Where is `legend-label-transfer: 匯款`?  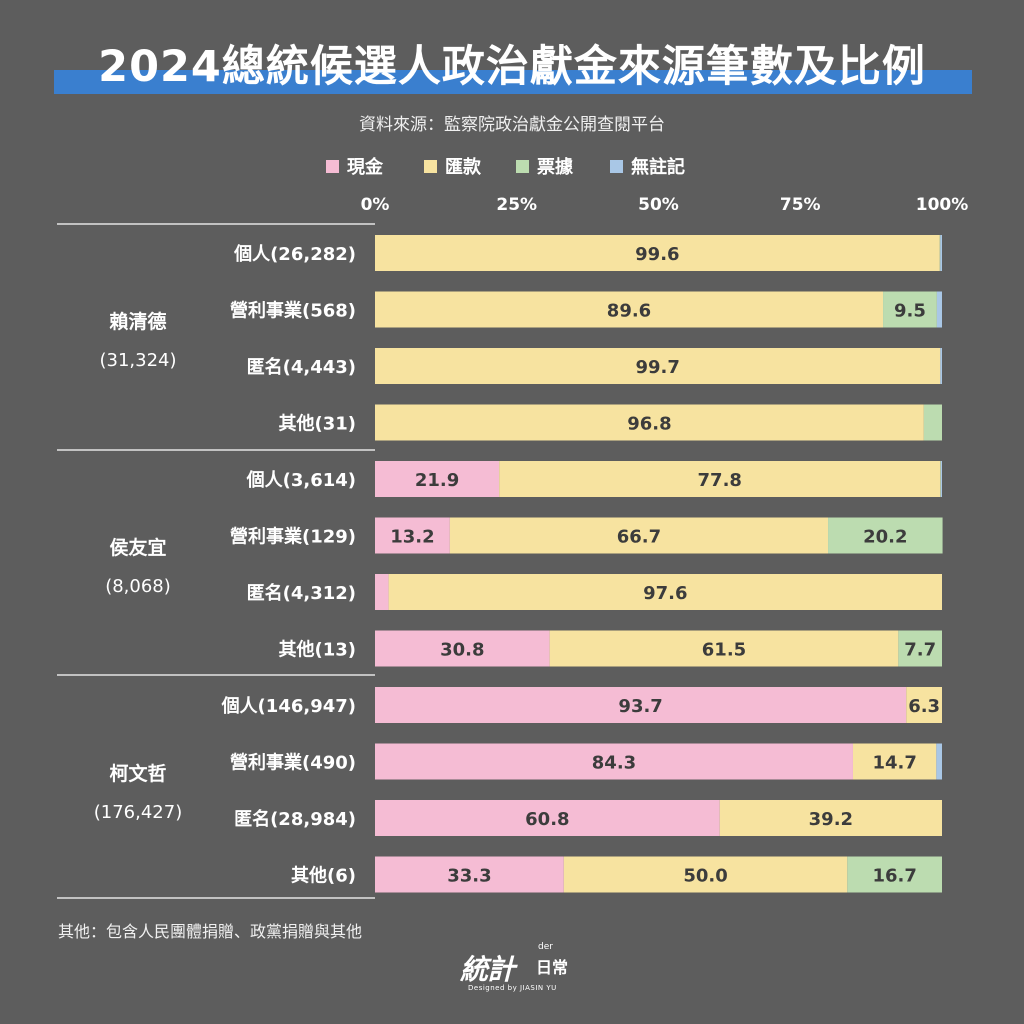
legend-label-transfer: 匯款 is located at coordinates (463, 167).